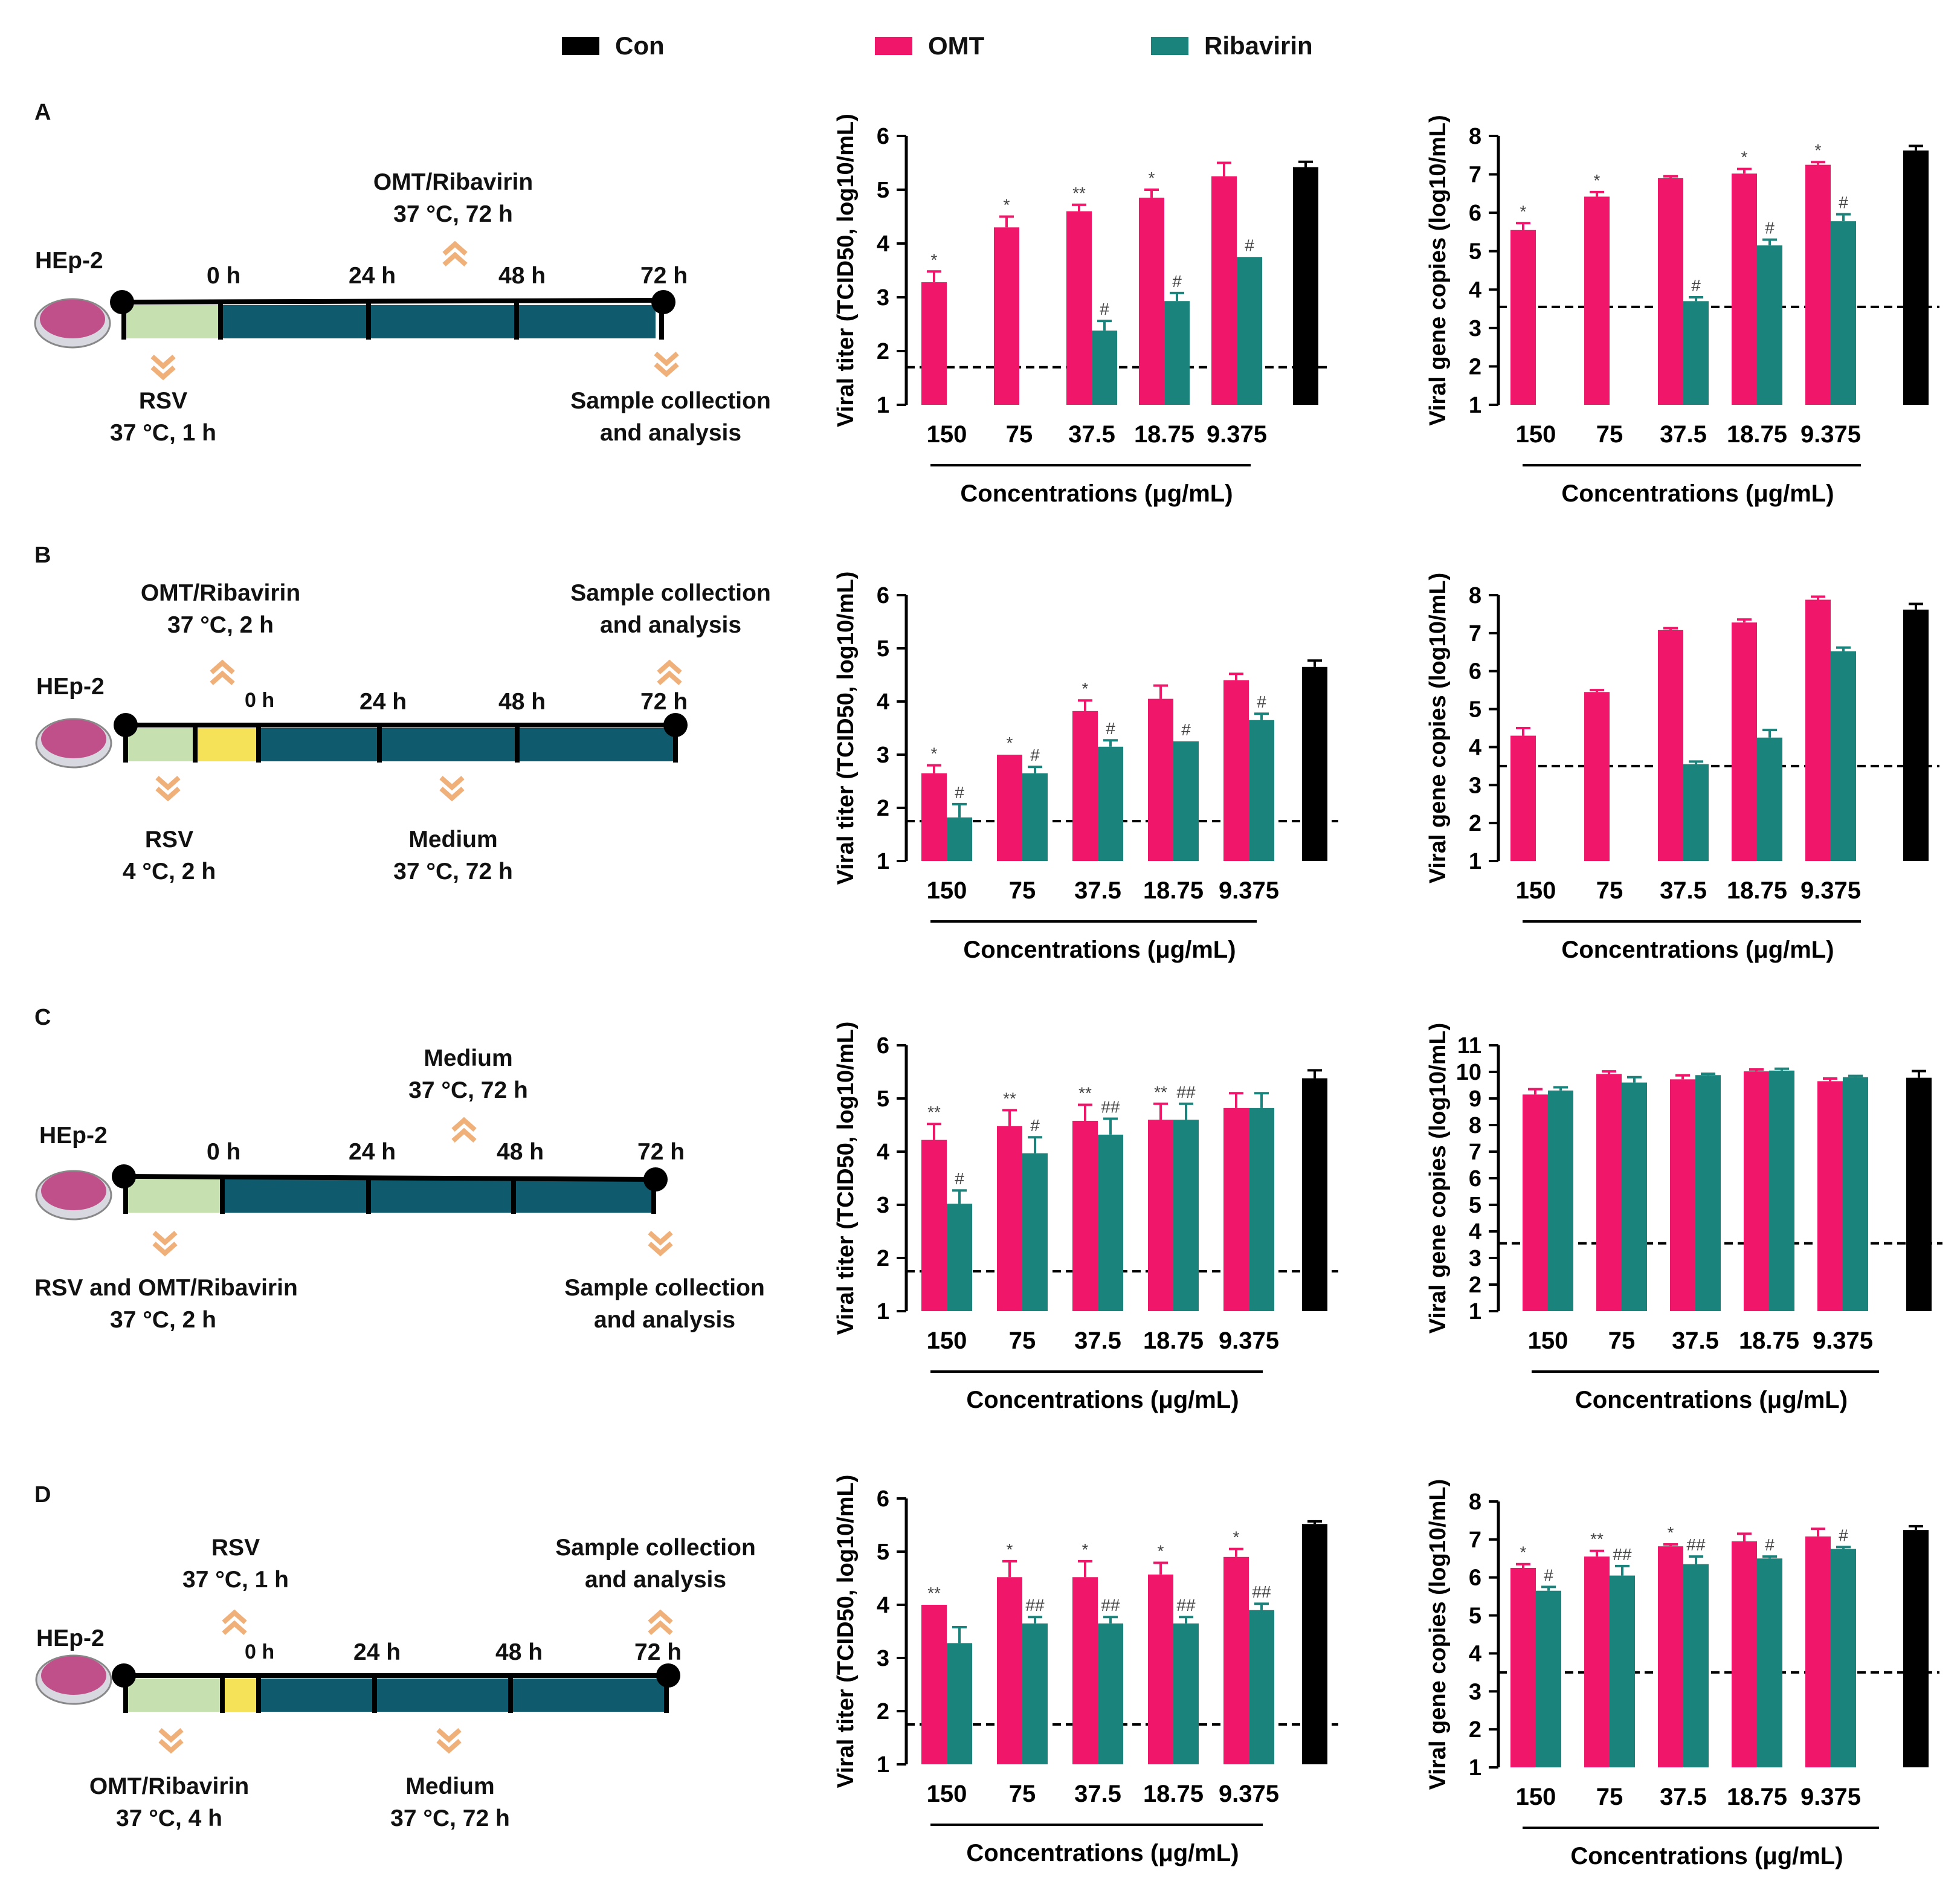  I want to click on legend-swatch-omt, so click(893, 46).